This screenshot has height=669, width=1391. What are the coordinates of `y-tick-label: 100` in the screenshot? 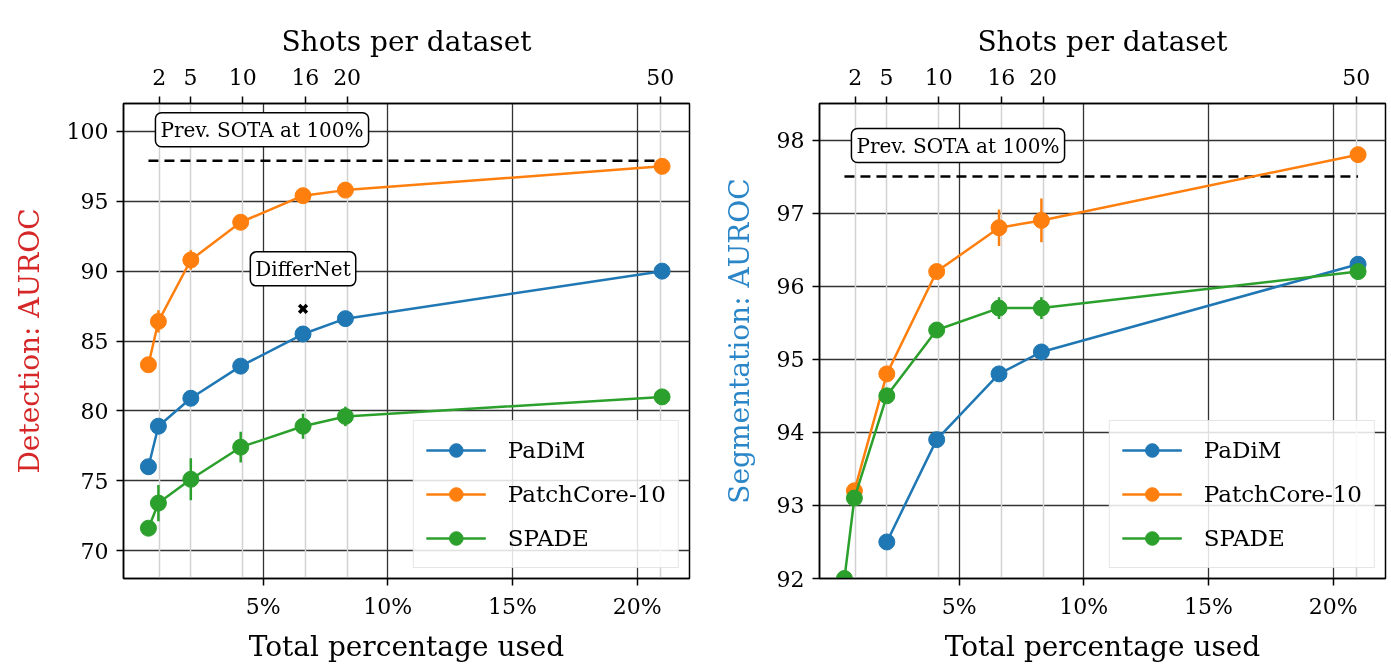 It's located at (87, 132).